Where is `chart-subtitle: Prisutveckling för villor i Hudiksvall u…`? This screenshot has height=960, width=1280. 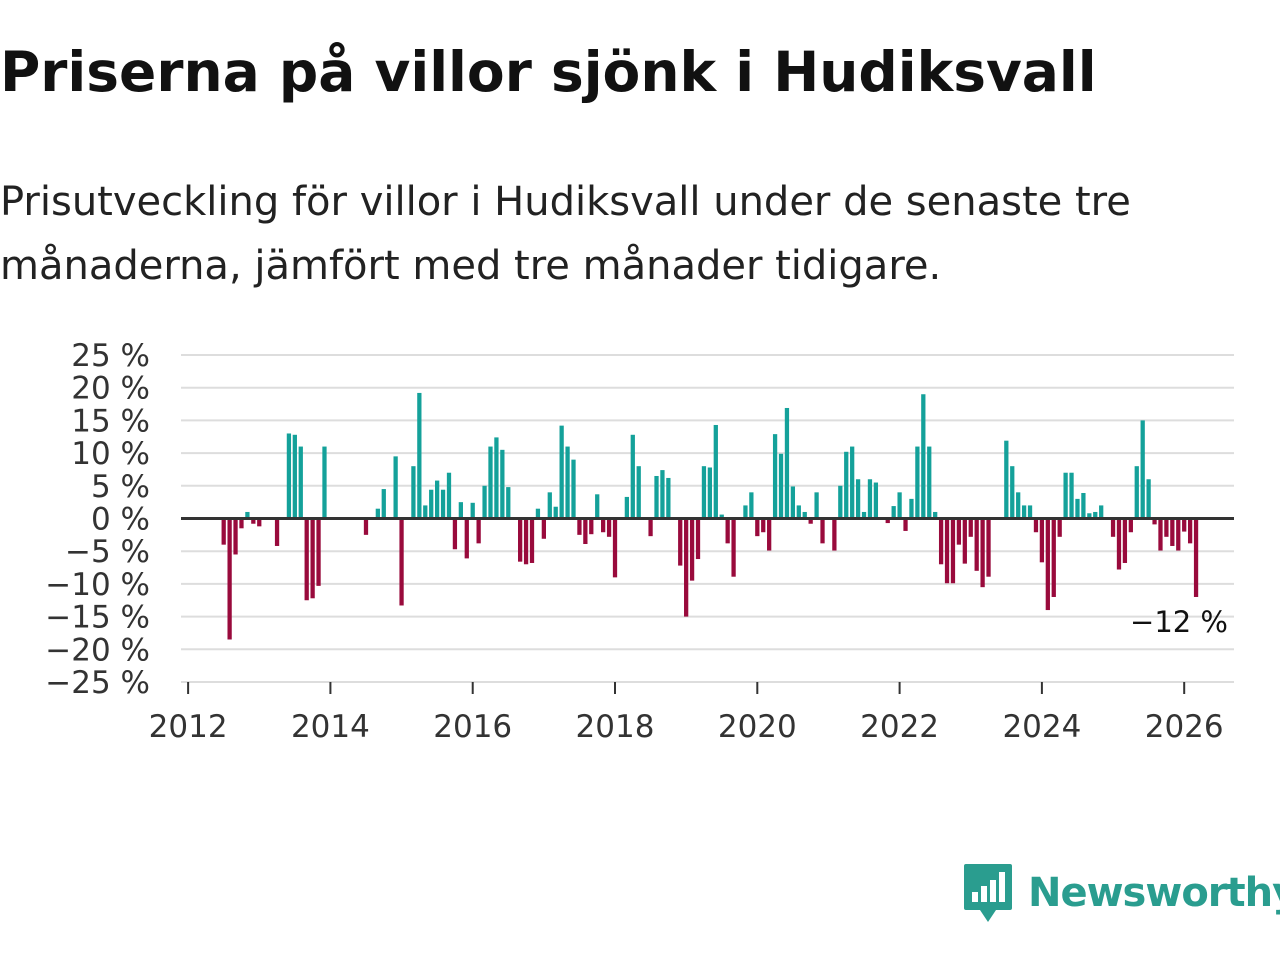
chart-subtitle: Prisutveckling för villor i Hudiksvall u… is located at coordinates (565, 234).